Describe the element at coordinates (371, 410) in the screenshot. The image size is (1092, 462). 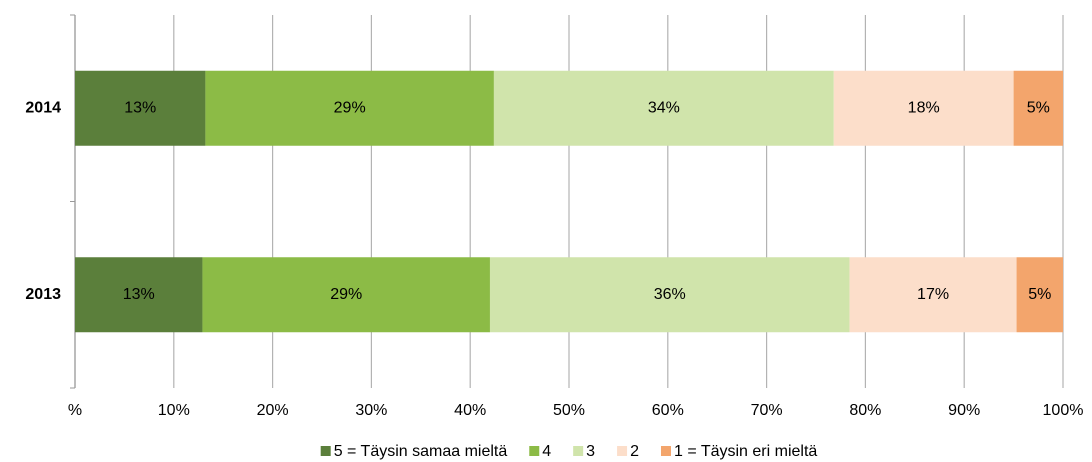
I see `x-tick-label: 30%` at that location.